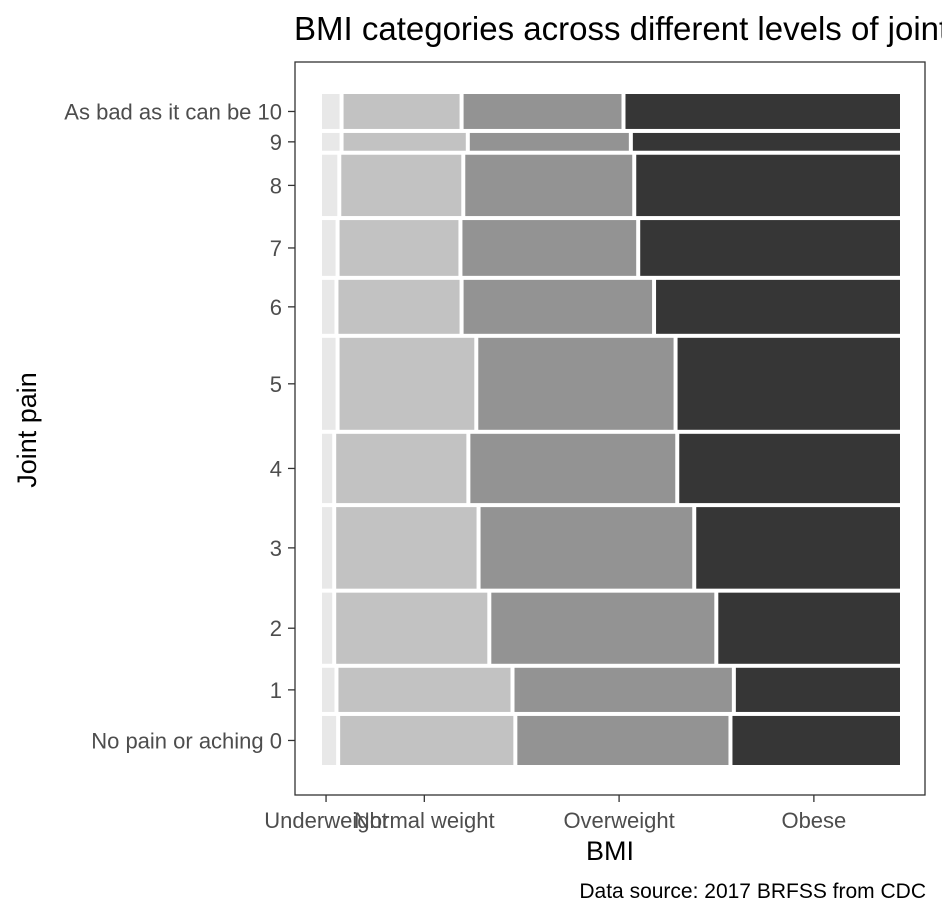  Describe the element at coordinates (186, 740) in the screenshot. I see `y-tick-label: No pain or aching 0` at that location.